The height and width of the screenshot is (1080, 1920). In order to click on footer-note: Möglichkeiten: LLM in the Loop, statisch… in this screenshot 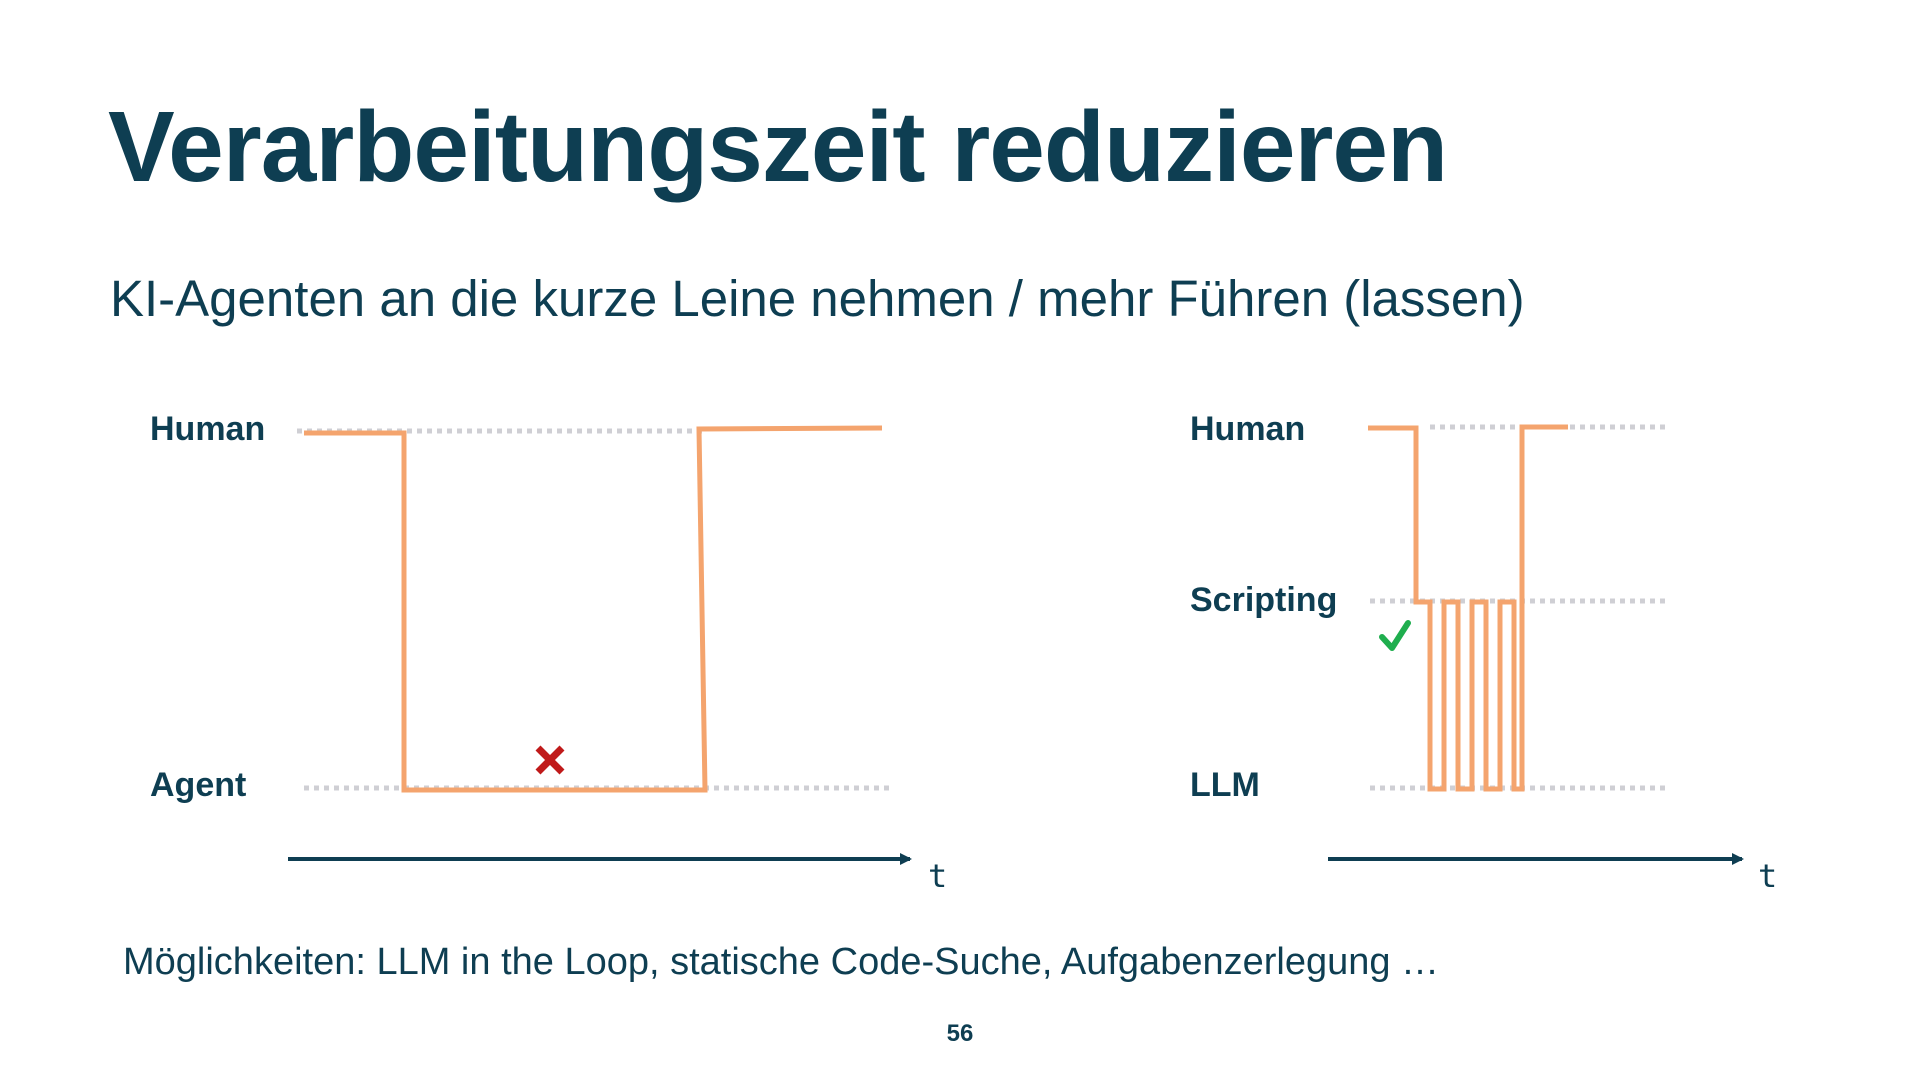, I will do `click(781, 962)`.